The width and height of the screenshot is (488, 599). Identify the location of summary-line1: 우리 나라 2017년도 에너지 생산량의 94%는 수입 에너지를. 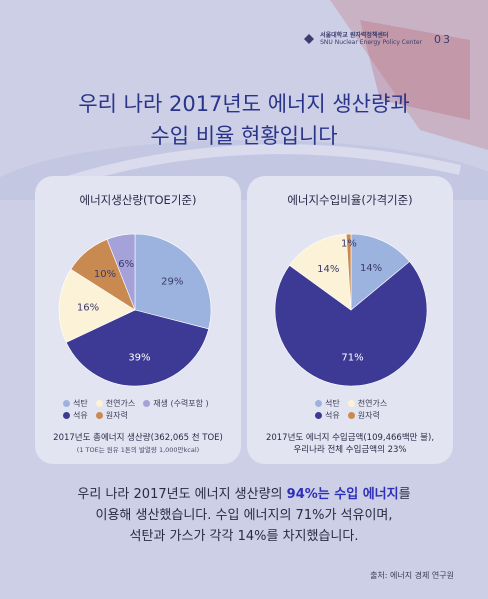
(244, 494).